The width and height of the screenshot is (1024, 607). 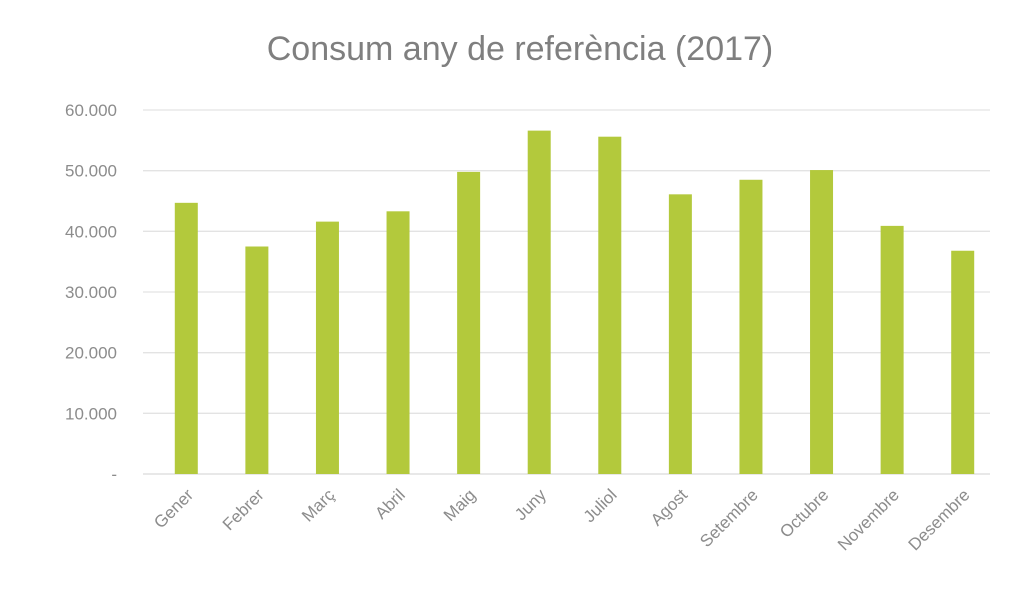 What do you see at coordinates (729, 518) in the screenshot?
I see `x-tick-label: Setembre` at bounding box center [729, 518].